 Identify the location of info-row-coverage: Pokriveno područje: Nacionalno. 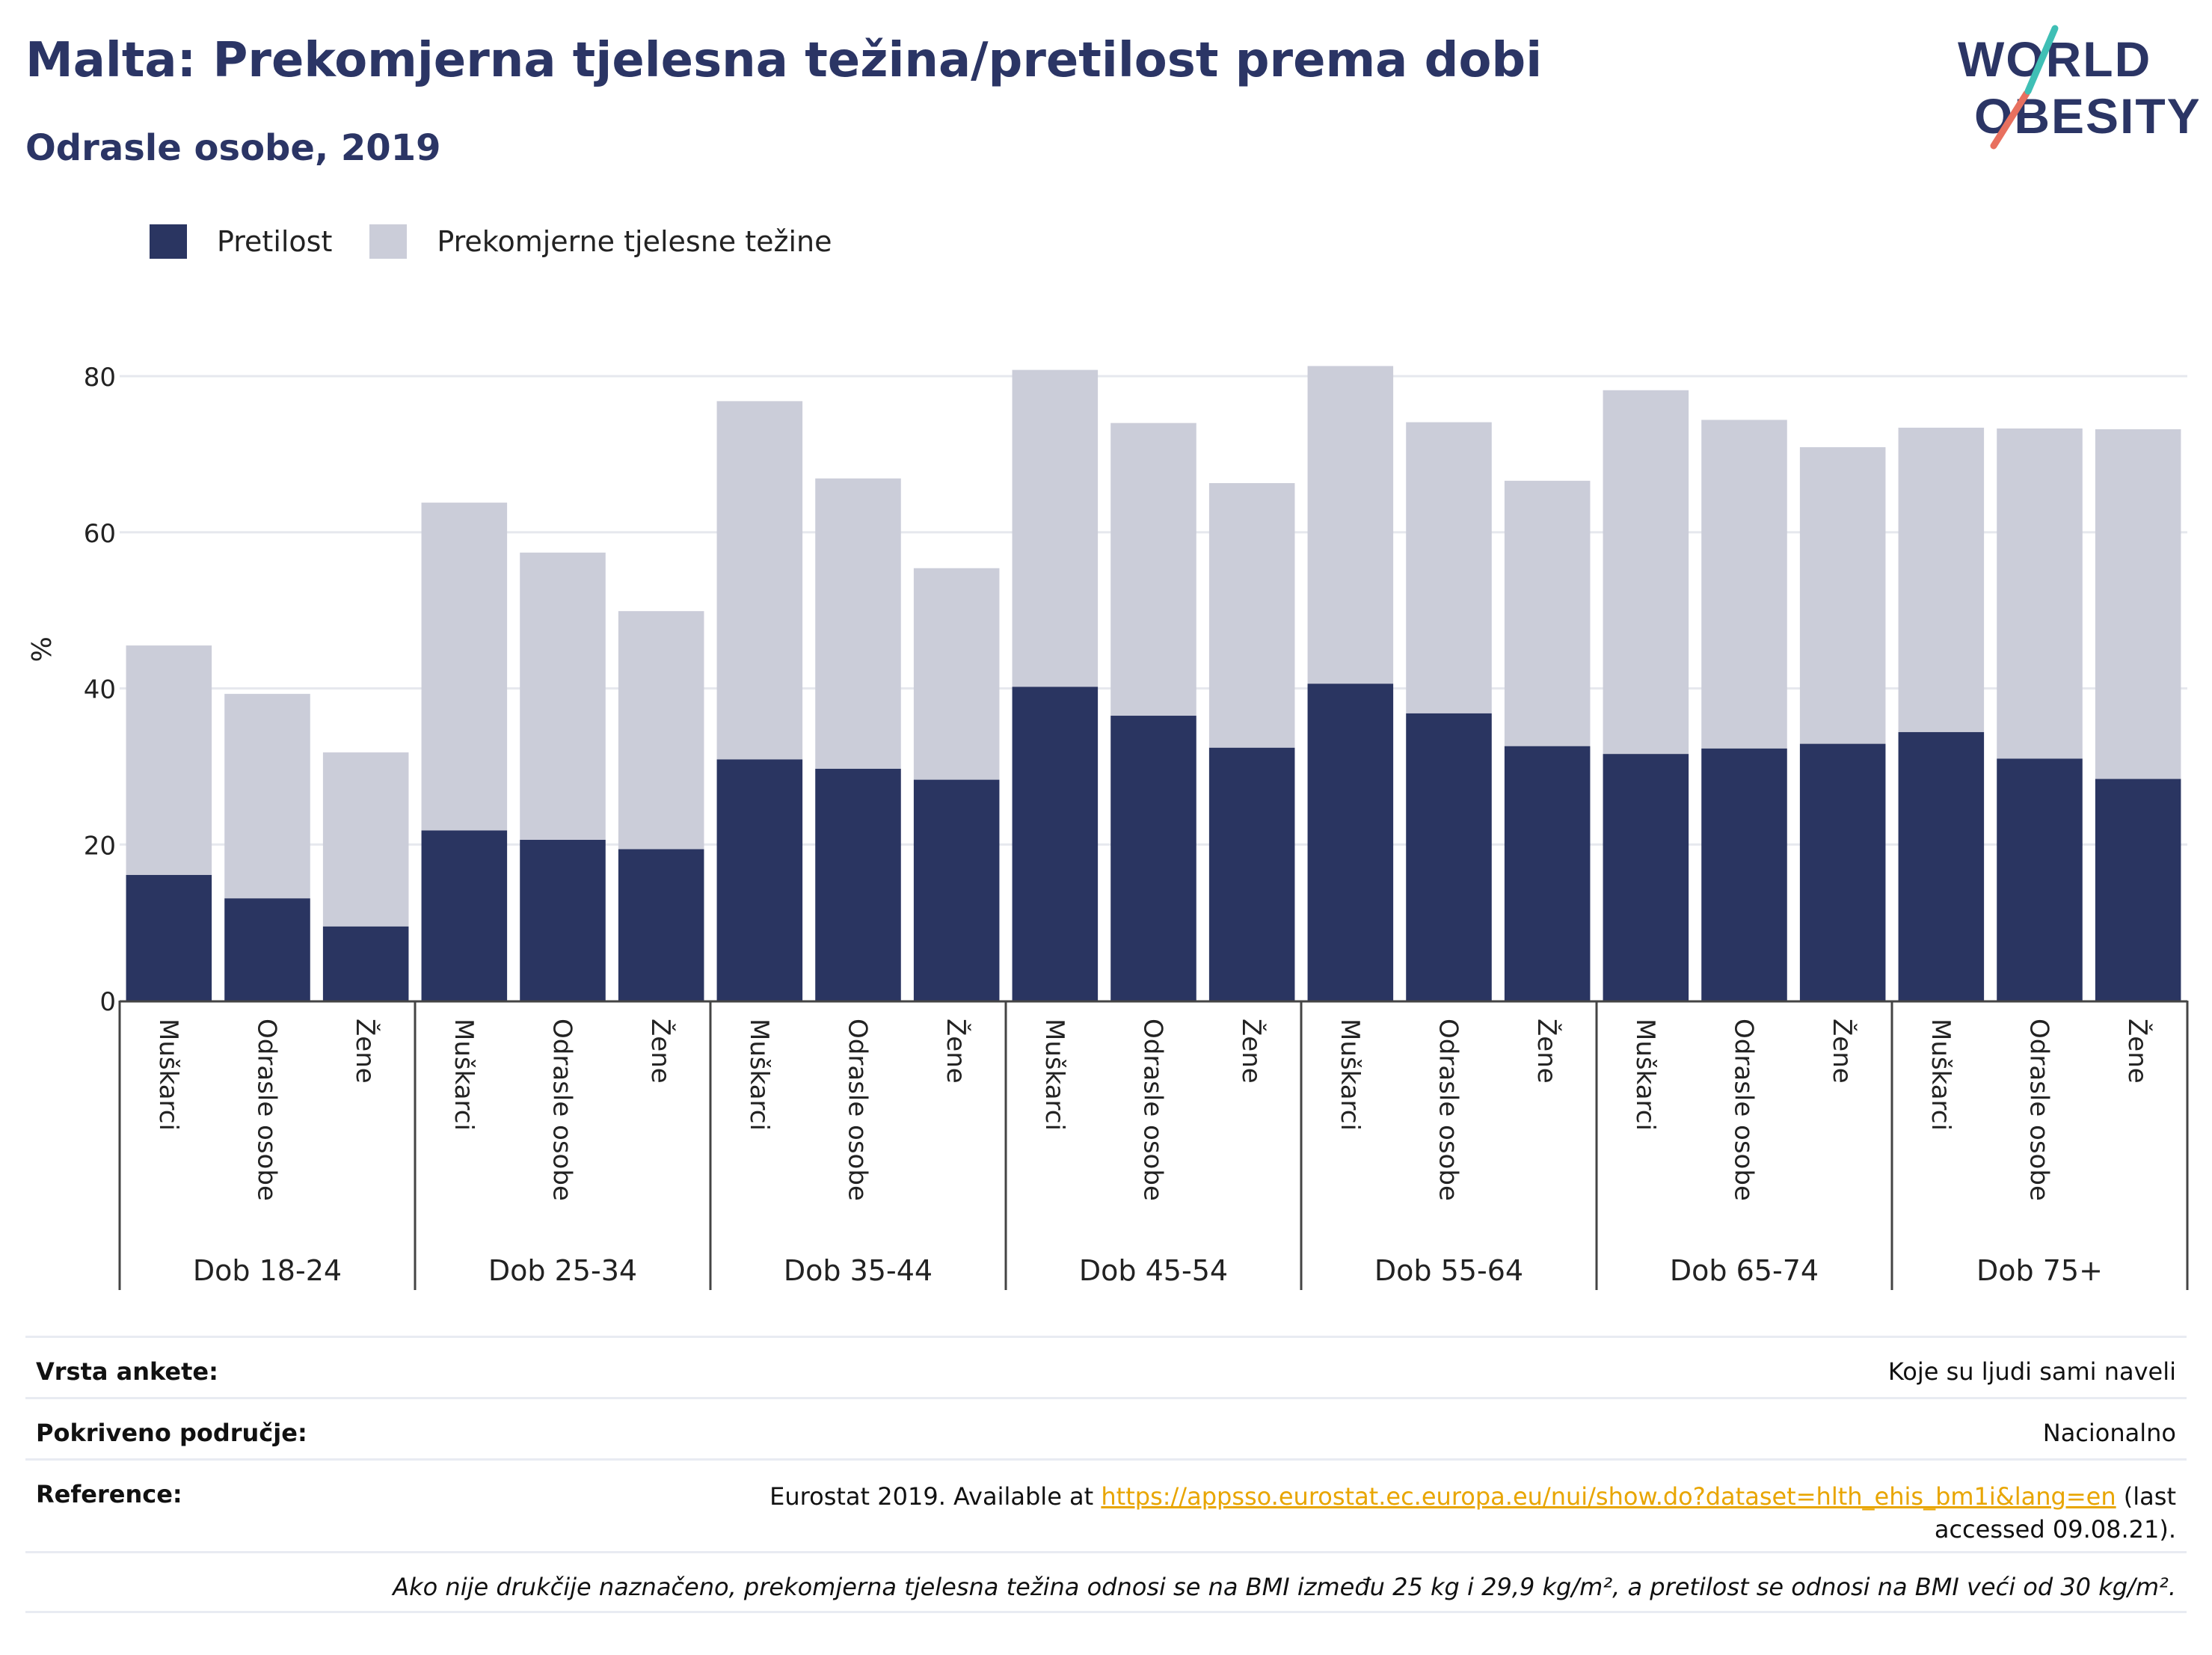
(1106, 1429).